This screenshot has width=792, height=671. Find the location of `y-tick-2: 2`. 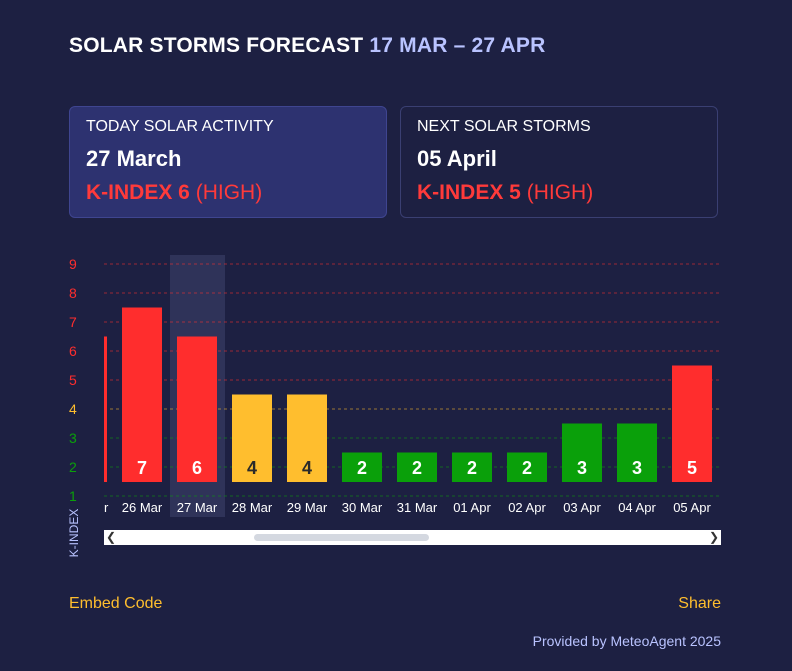

y-tick-2: 2 is located at coordinates (73, 467).